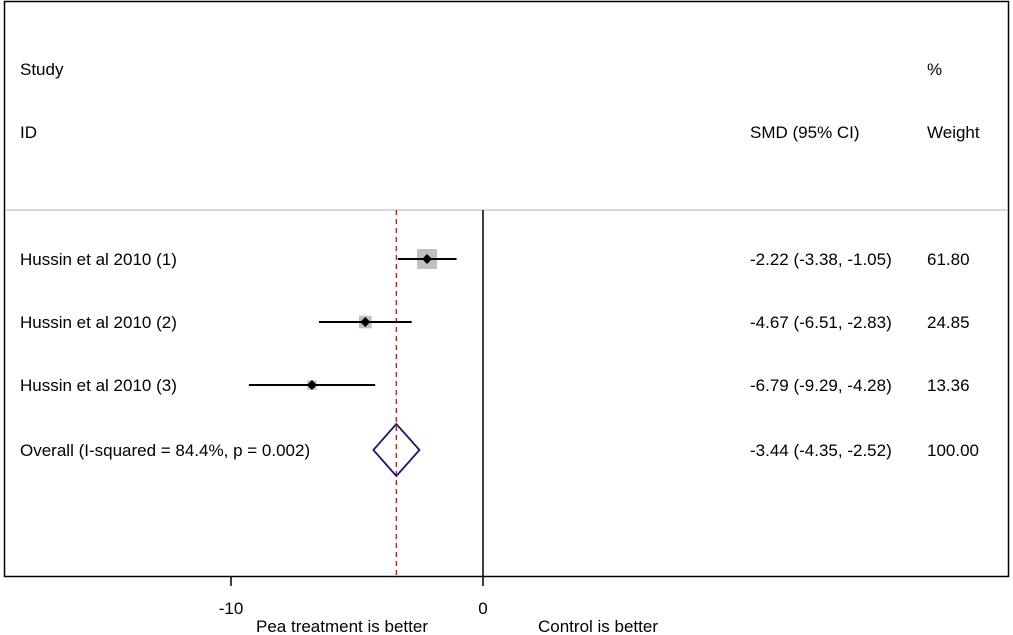 This screenshot has height=635, width=1013. What do you see at coordinates (953, 132) in the screenshot?
I see `header-weight: Weight` at bounding box center [953, 132].